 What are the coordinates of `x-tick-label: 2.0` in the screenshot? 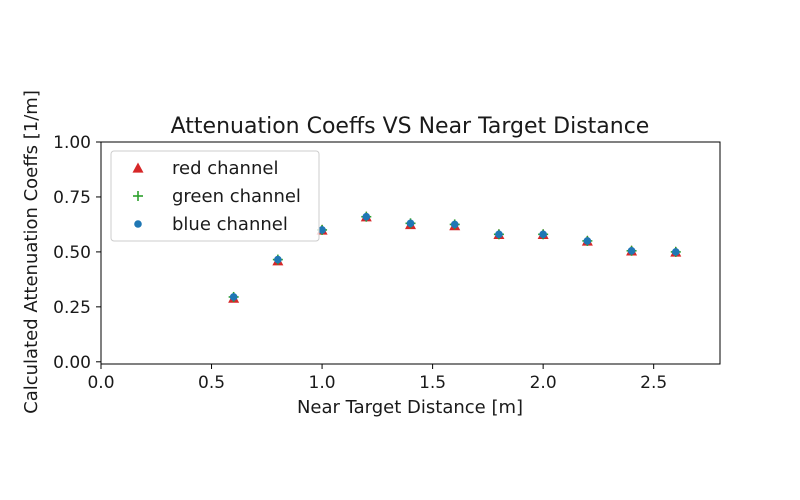 It's located at (543, 383).